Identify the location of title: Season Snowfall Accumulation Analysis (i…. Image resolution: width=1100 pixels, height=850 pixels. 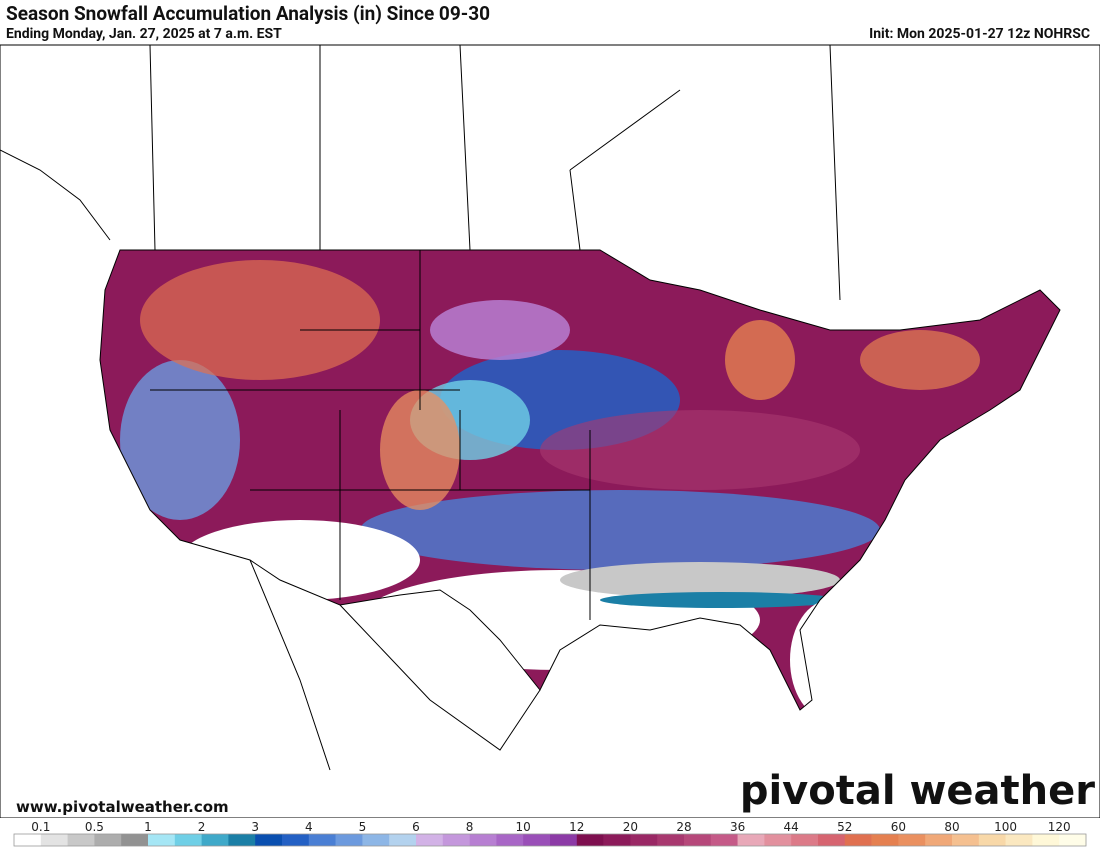
(248, 13).